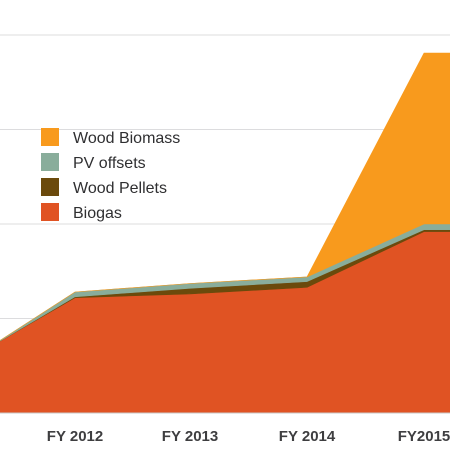 Image resolution: width=450 pixels, height=450 pixels. Describe the element at coordinates (225, 428) in the screenshot. I see `x-axis: FY 2012 FY 2013 FY 2014 FY2015` at that location.